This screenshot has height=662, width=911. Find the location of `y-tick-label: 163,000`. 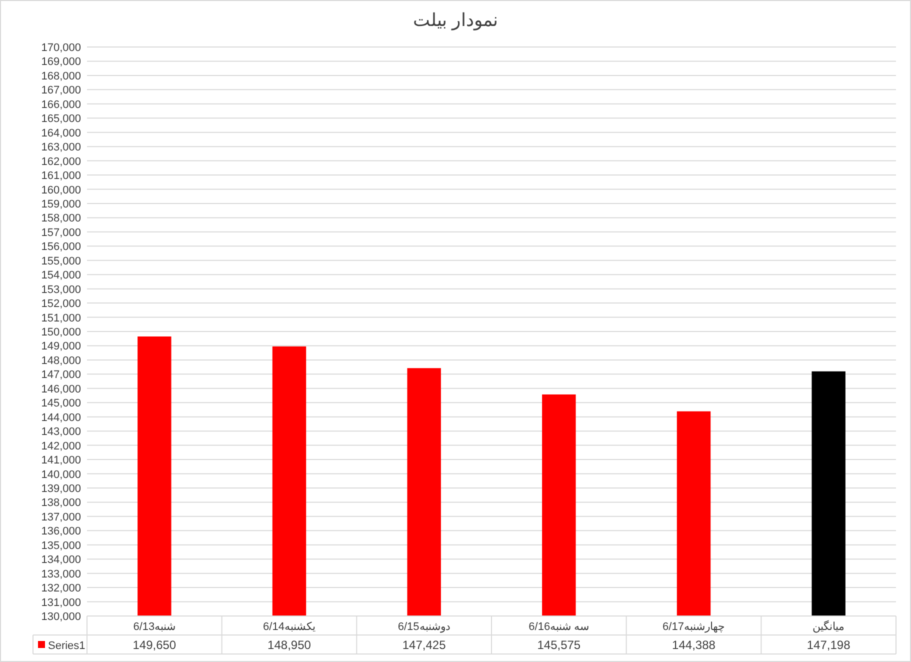

y-tick-label: 163,000 is located at coordinates (61, 148).